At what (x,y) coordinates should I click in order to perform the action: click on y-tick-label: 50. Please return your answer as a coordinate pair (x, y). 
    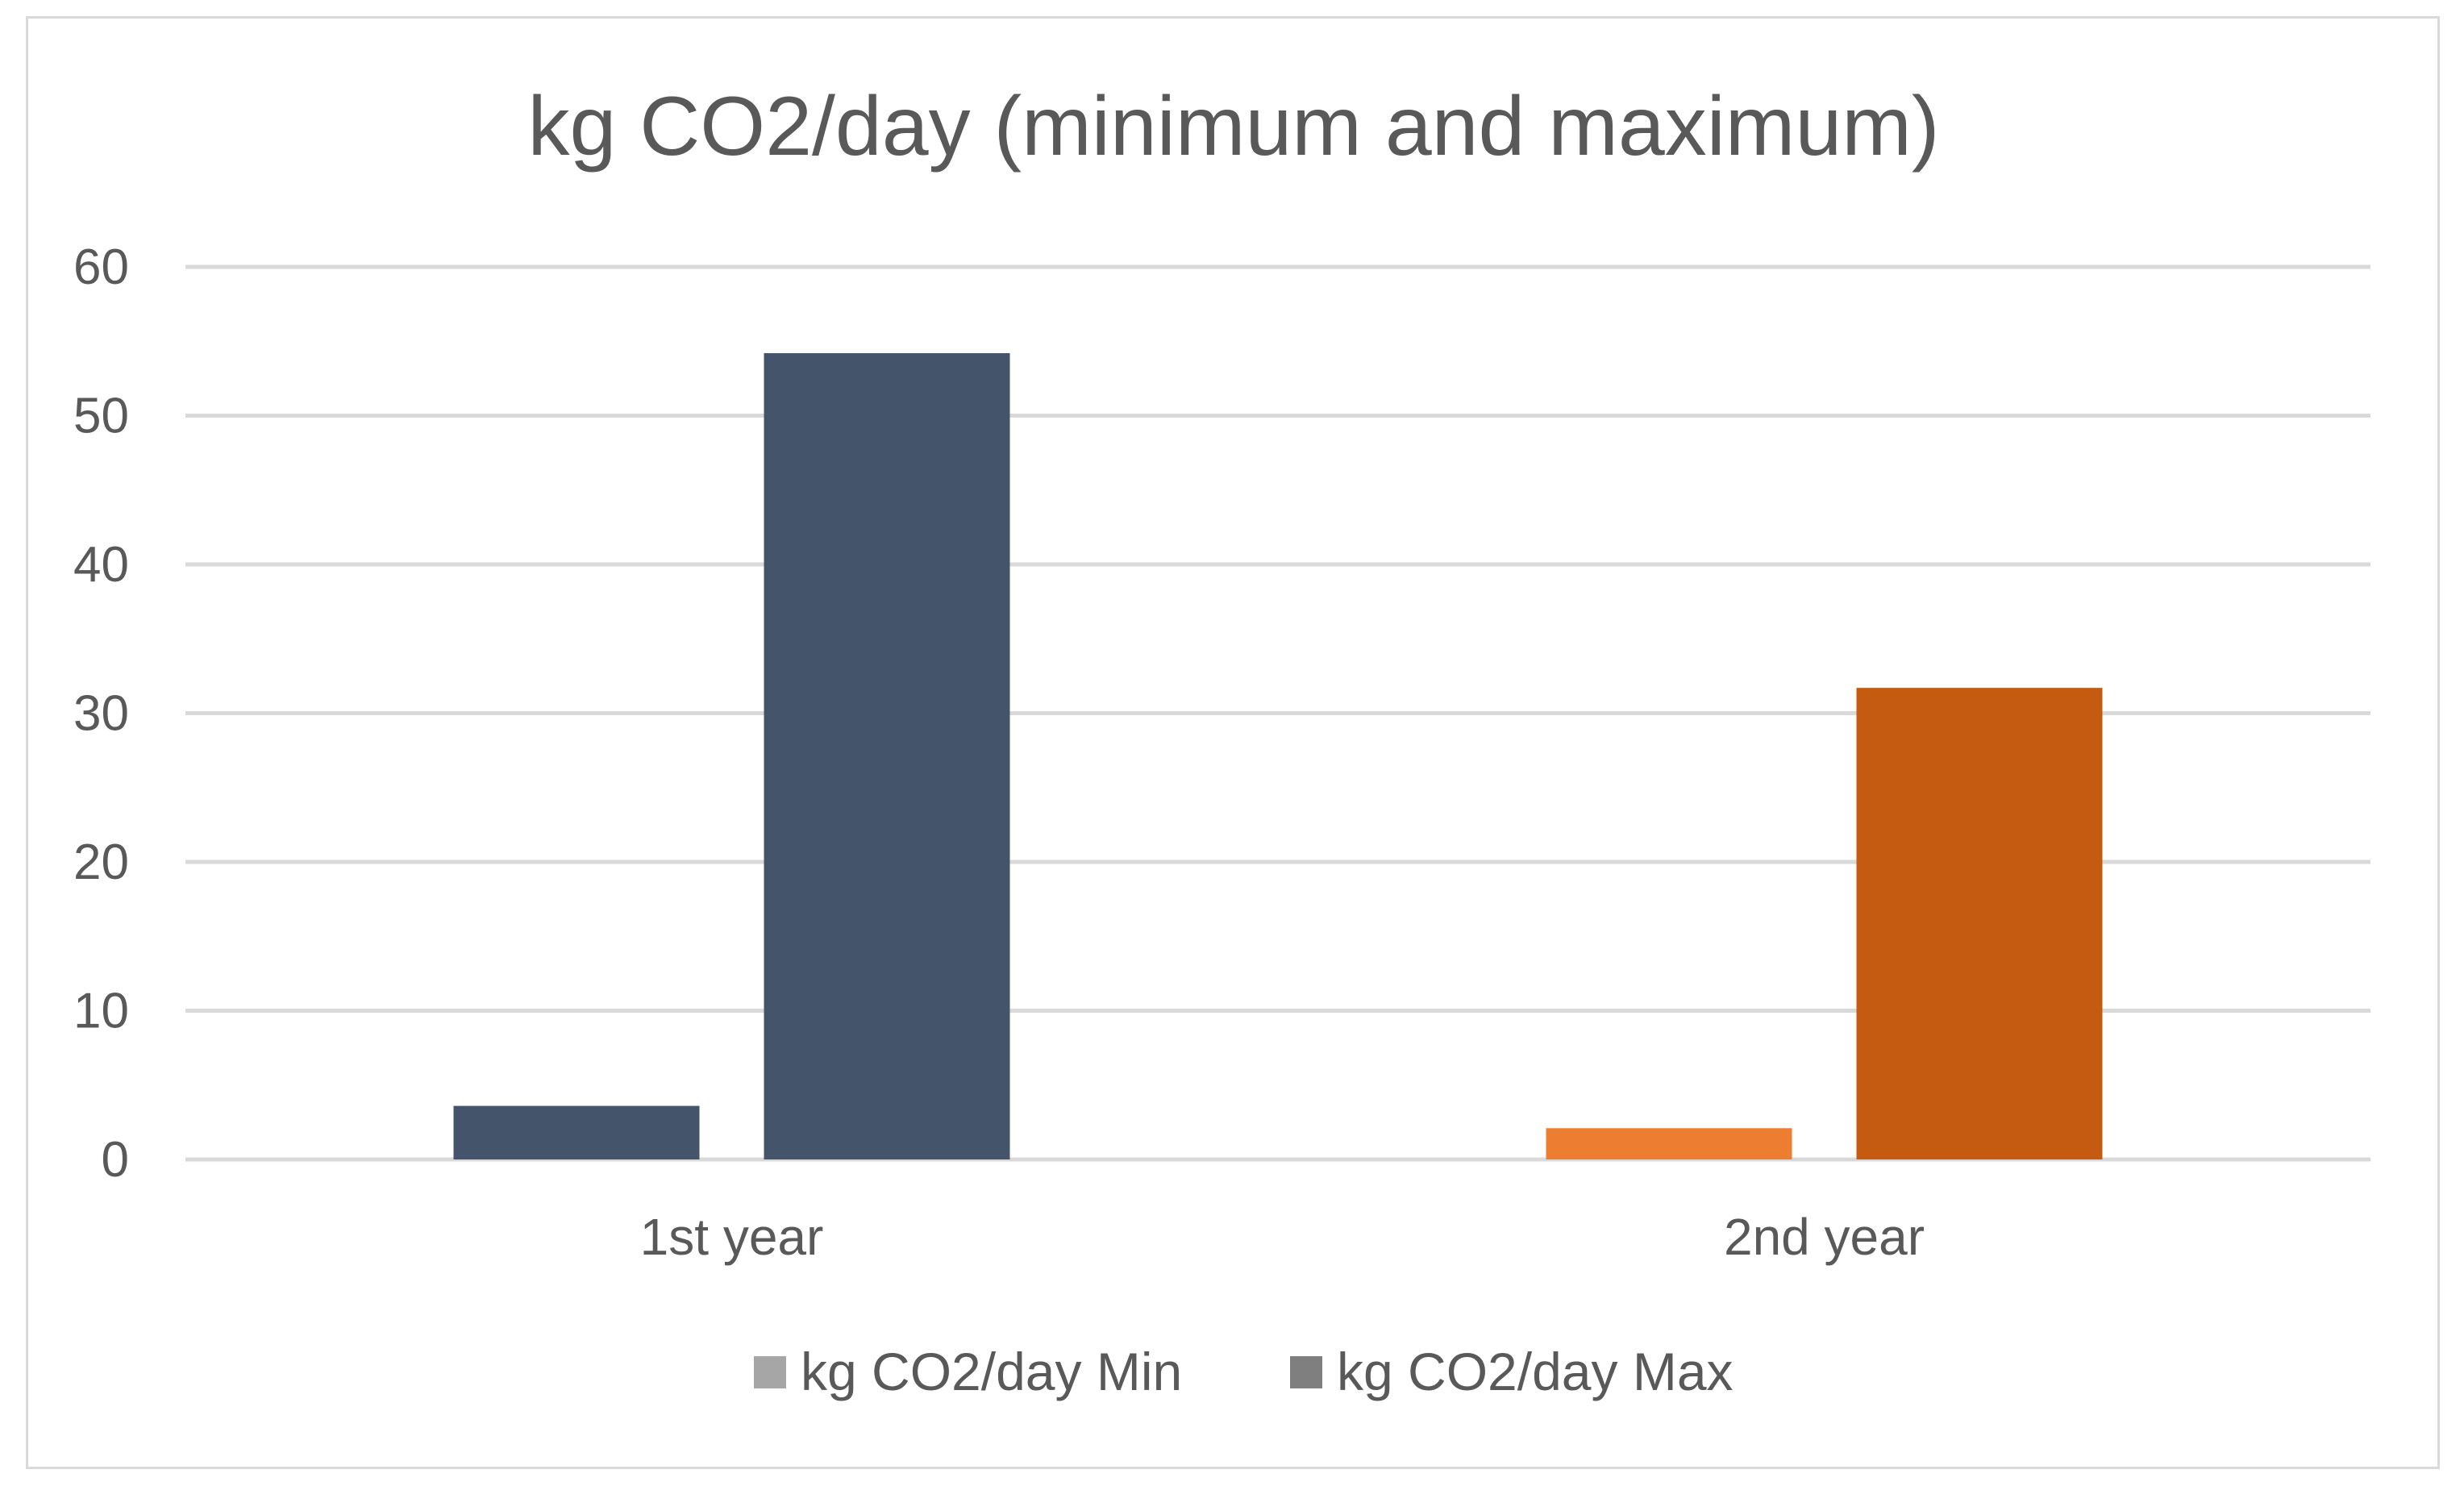
    Looking at the image, I should click on (101, 416).